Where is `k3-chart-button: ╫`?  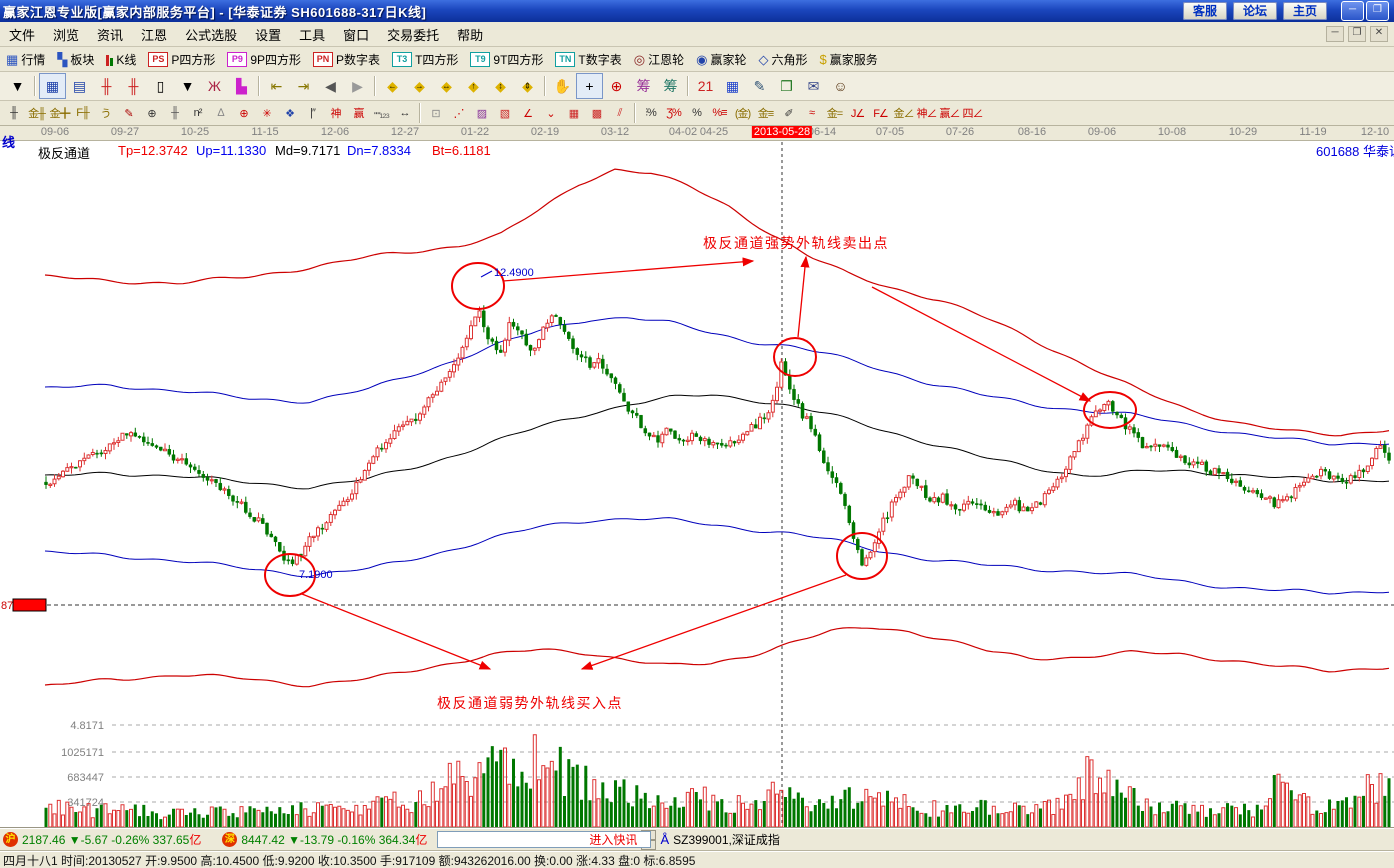 k3-chart-button: ╫ is located at coordinates (106, 86).